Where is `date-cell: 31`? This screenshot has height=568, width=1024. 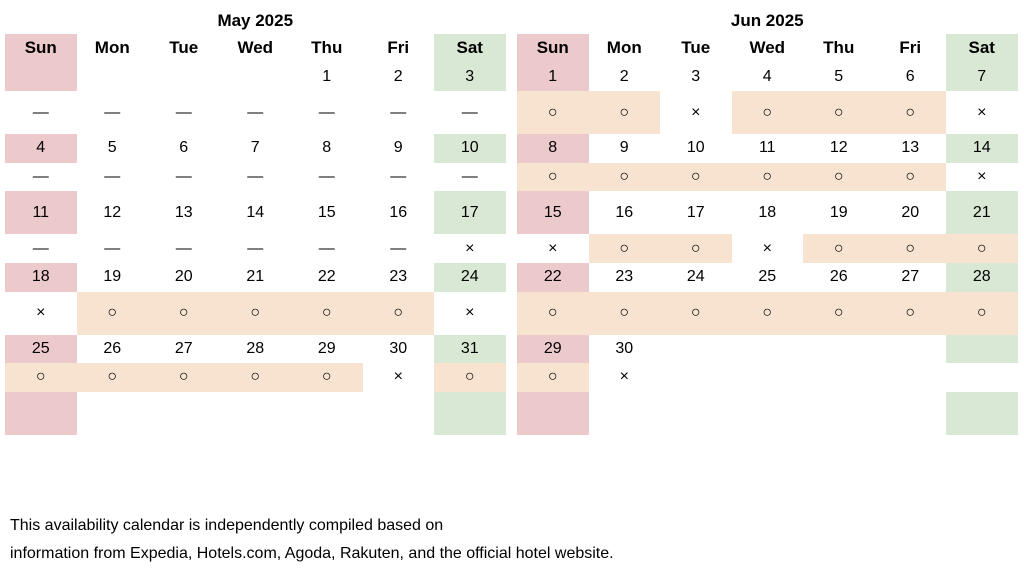 date-cell: 31 is located at coordinates (470, 349).